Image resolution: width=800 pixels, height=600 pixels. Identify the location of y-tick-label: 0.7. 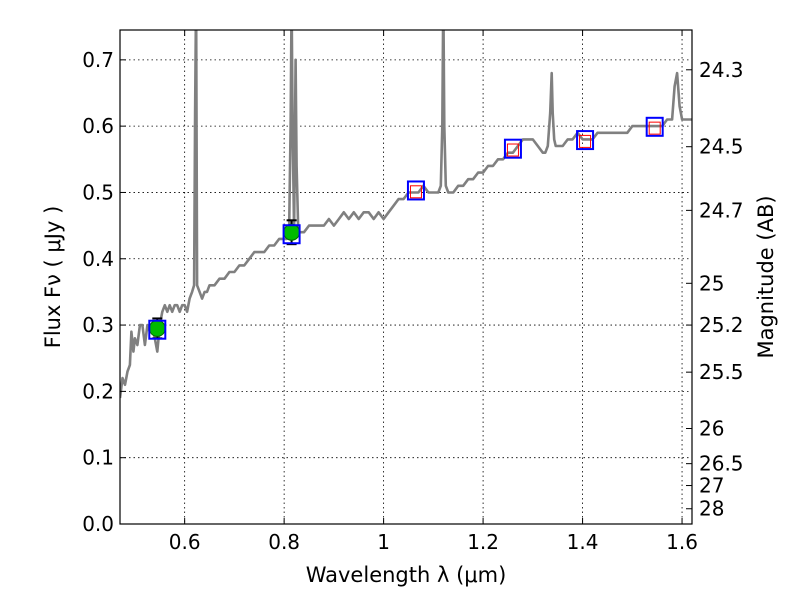
(98, 60).